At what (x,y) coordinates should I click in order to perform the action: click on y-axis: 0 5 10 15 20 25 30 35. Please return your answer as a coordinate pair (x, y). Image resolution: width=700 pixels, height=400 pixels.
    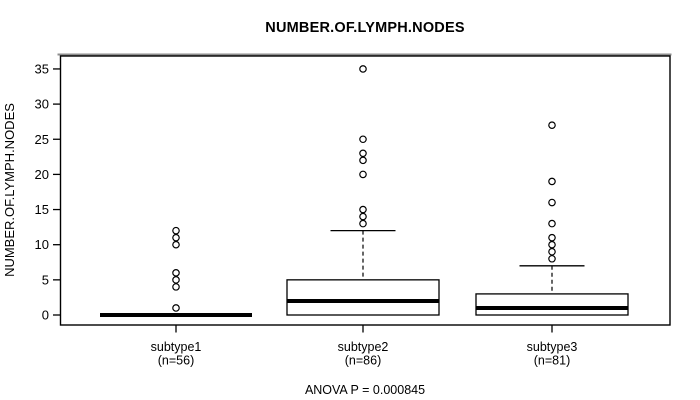
    Looking at the image, I should click on (48, 192).